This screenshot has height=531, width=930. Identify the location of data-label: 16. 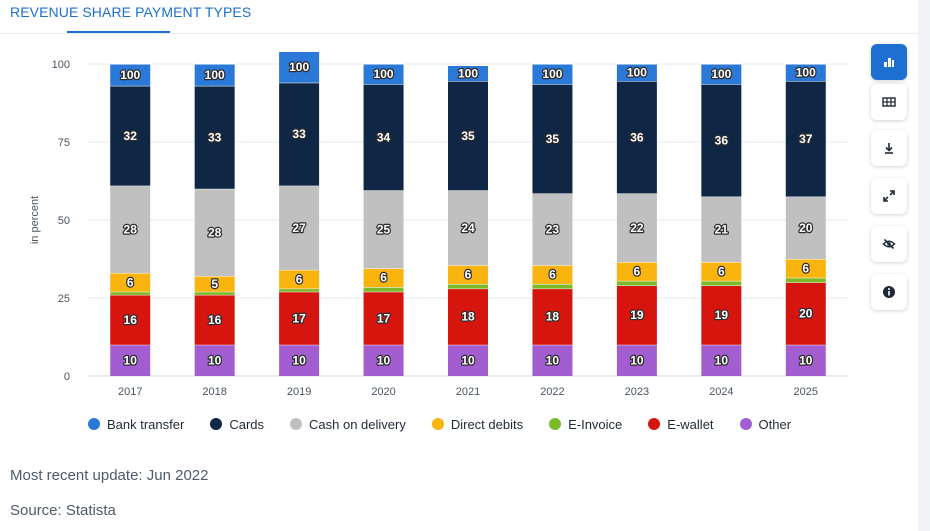
(215, 320).